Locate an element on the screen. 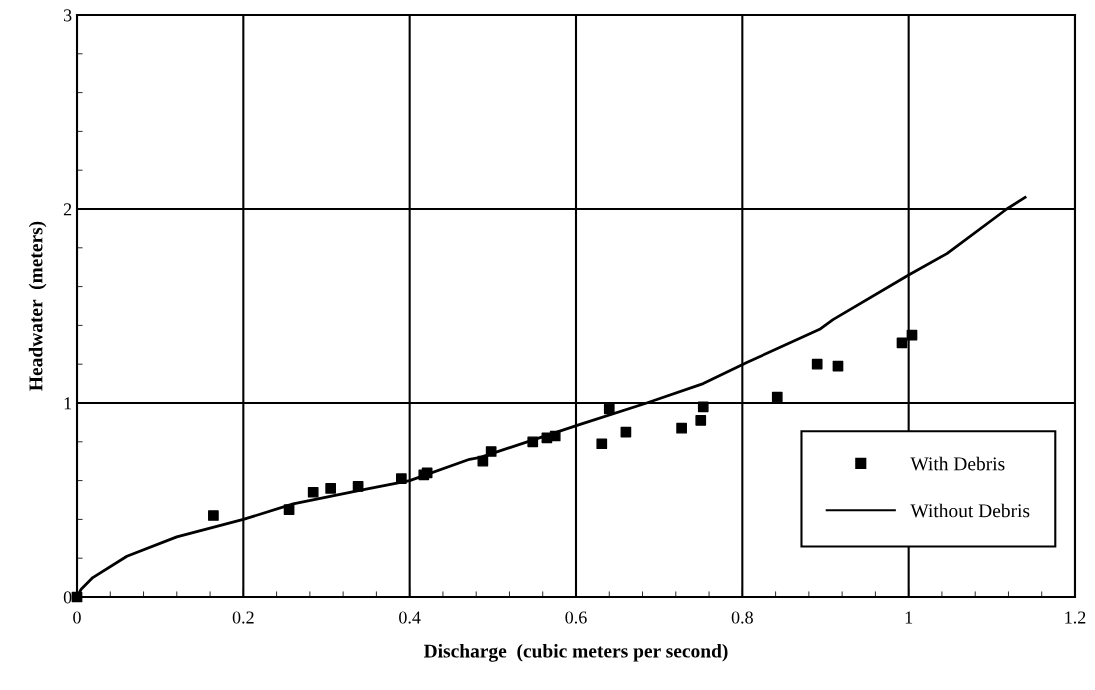 The width and height of the screenshot is (1095, 690). x-tick-label: 0.2 is located at coordinates (243, 617).